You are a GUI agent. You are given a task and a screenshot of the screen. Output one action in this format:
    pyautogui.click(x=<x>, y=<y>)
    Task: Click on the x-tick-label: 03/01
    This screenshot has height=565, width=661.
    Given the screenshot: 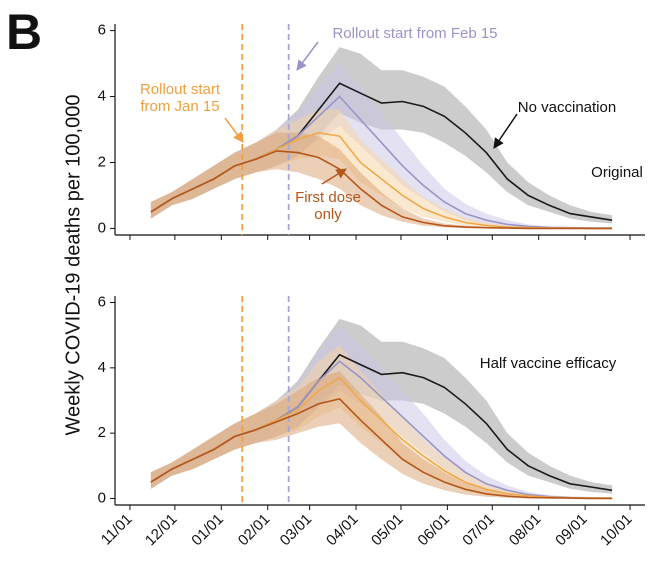 What is the action you would take?
    pyautogui.click(x=296, y=530)
    